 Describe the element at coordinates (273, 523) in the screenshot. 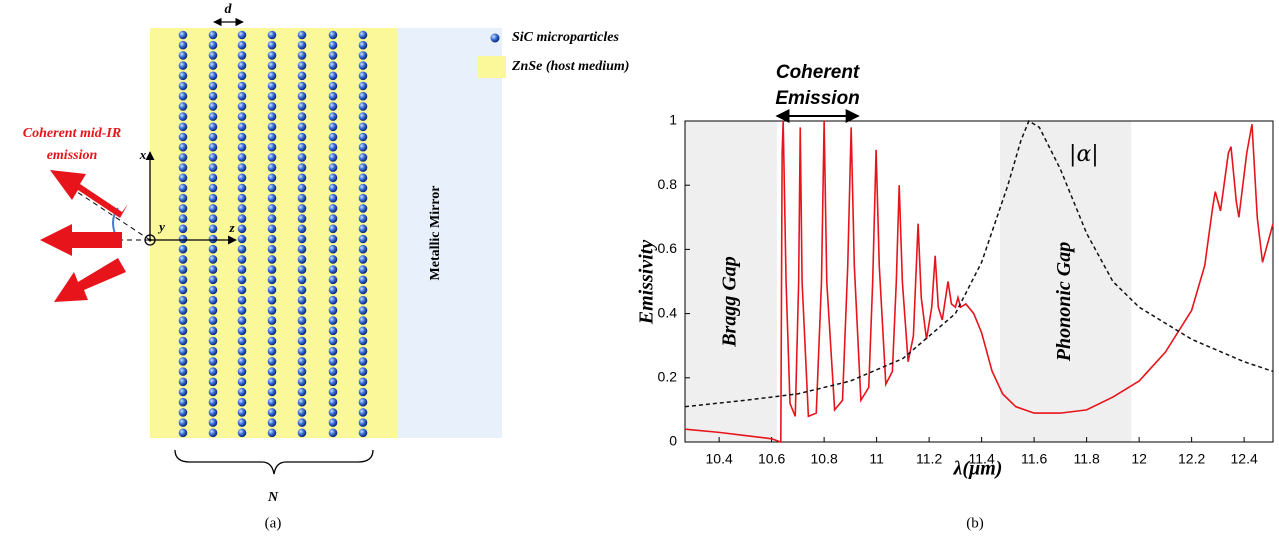

I see `caption: (a)` at that location.